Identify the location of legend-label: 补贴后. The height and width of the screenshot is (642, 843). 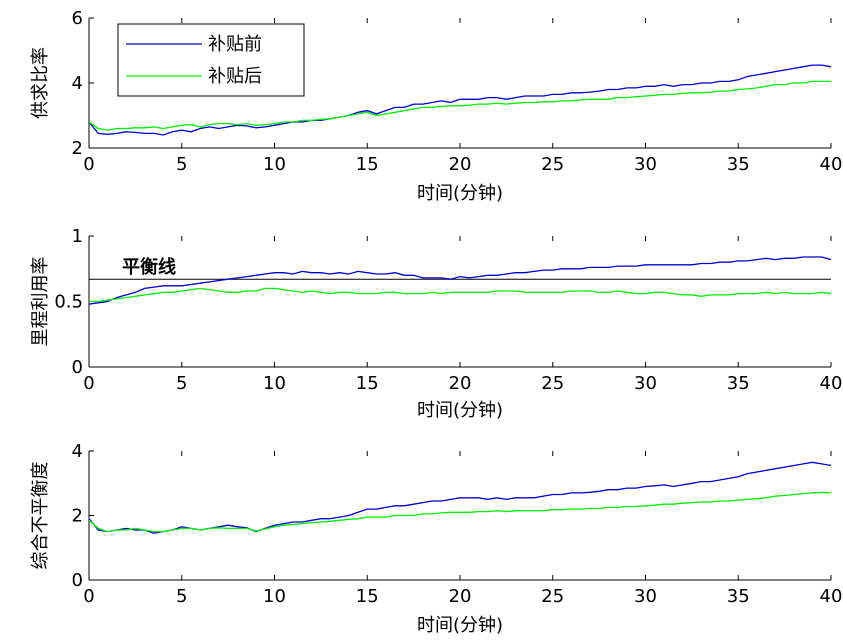
(235, 76).